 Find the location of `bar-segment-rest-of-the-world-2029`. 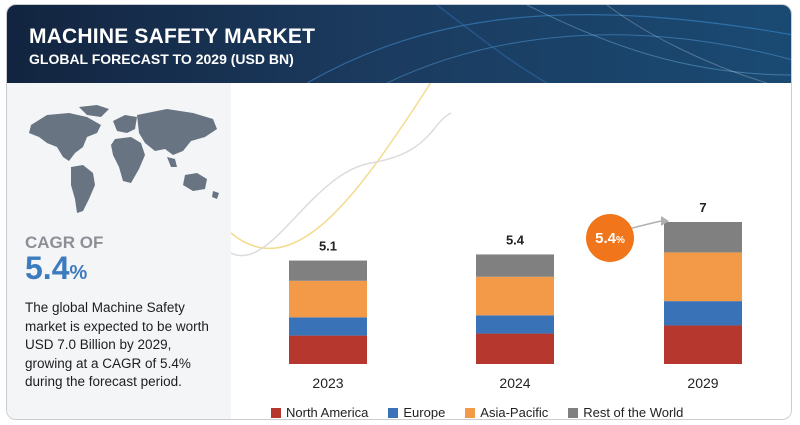

bar-segment-rest-of-the-world-2029 is located at coordinates (703, 237).